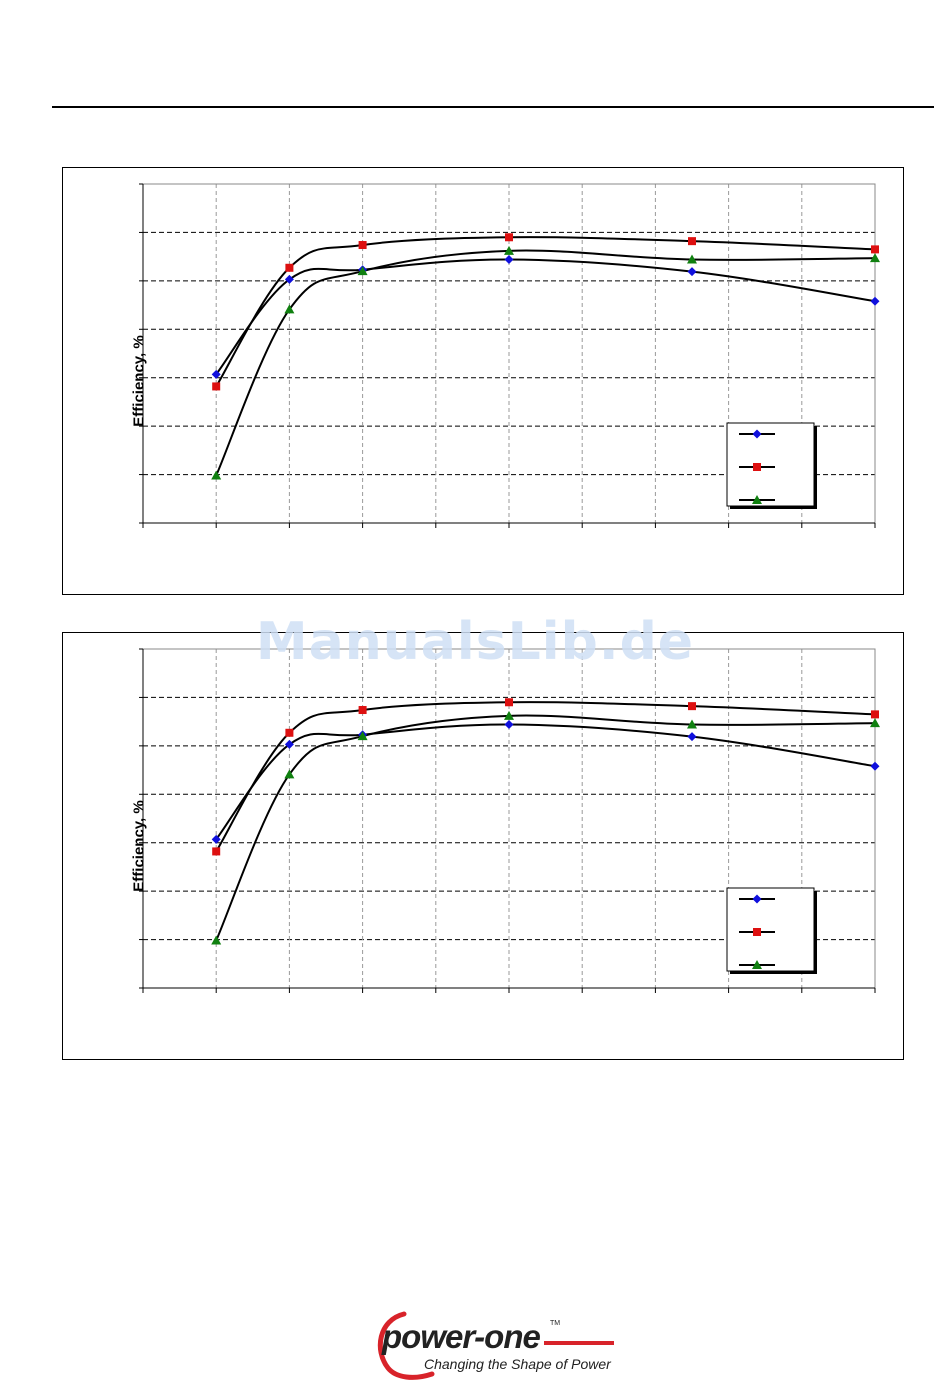 This screenshot has height=1388, width=950. I want to click on logo-red-line, so click(579, 1343).